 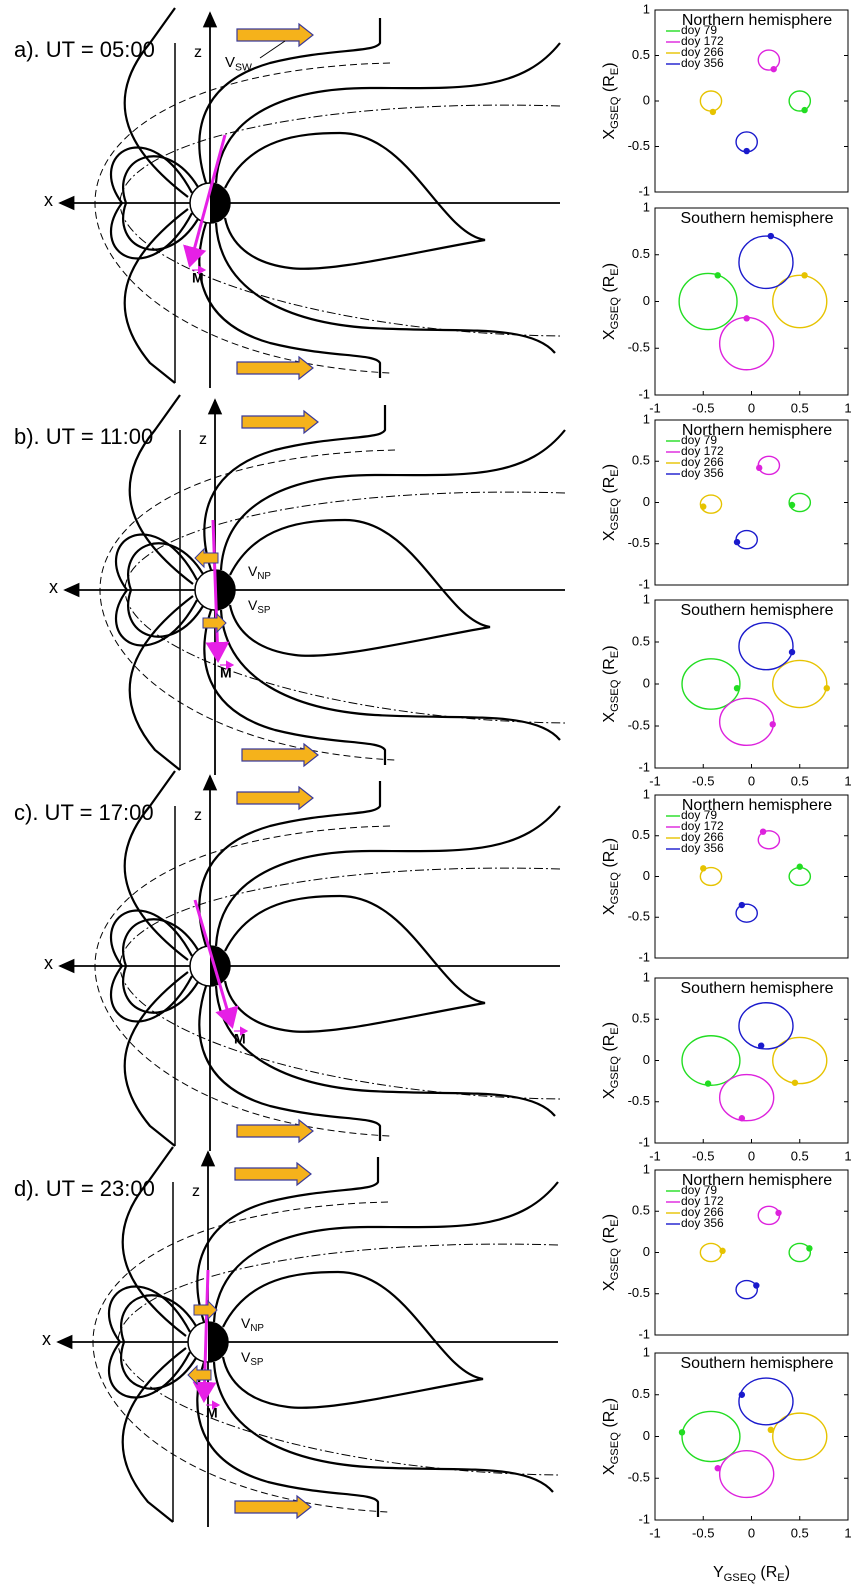 I want to click on y-axis-label-part: X, so click(x=609, y=1093).